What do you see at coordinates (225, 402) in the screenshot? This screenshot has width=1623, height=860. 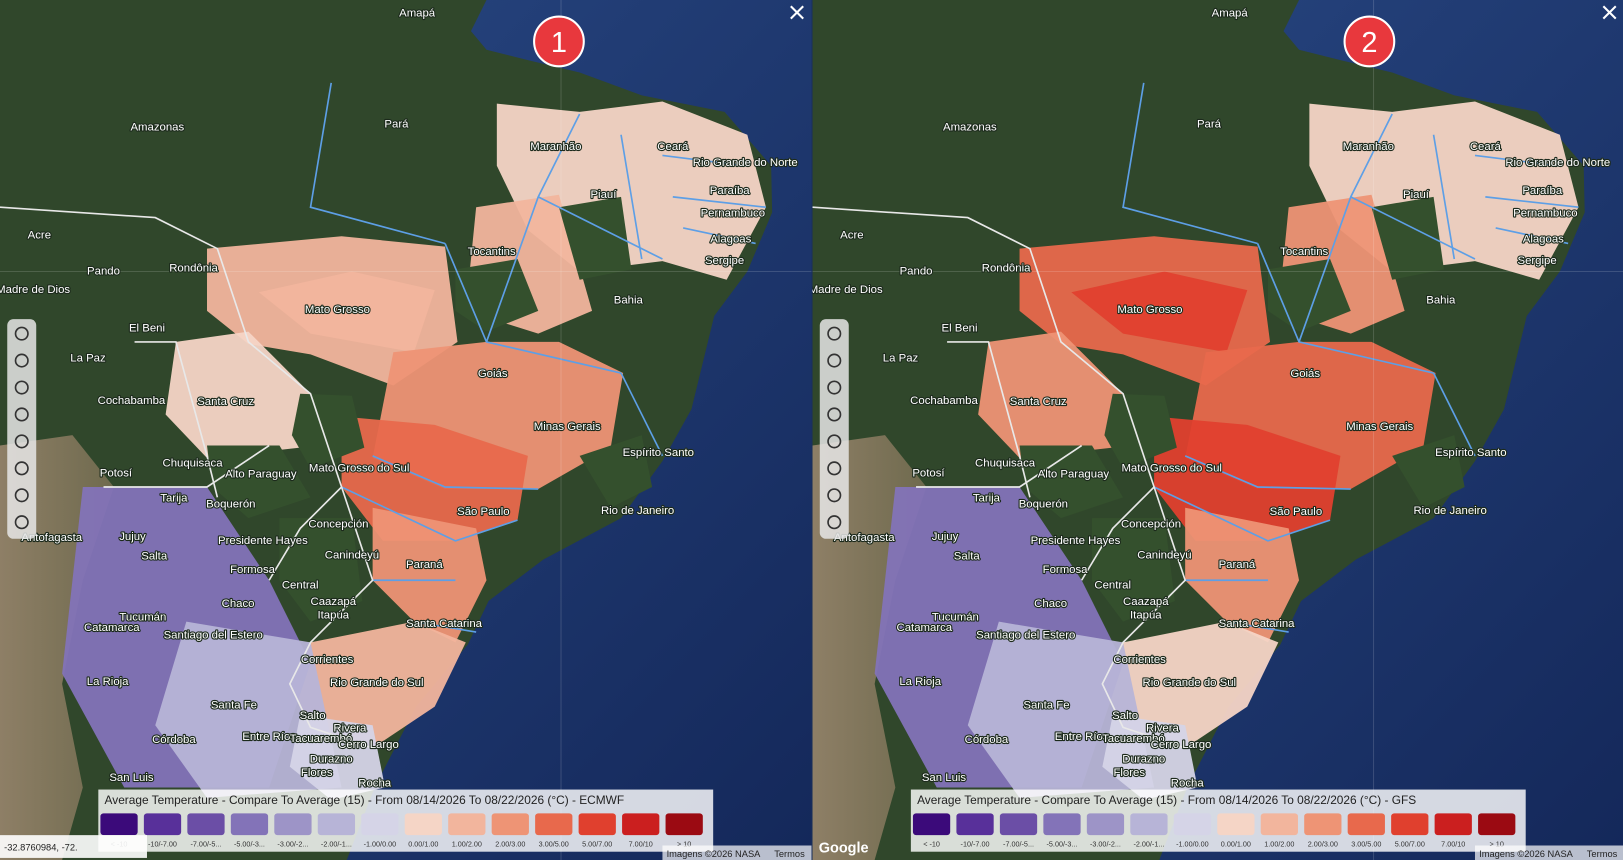 I see `place-label: Santa Cruz` at bounding box center [225, 402].